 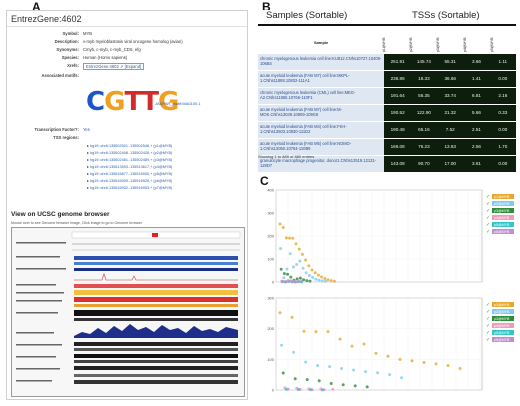 What do you see at coordinates (86, 129) in the screenshot?
I see `tf-value: Yes` at bounding box center [86, 129].